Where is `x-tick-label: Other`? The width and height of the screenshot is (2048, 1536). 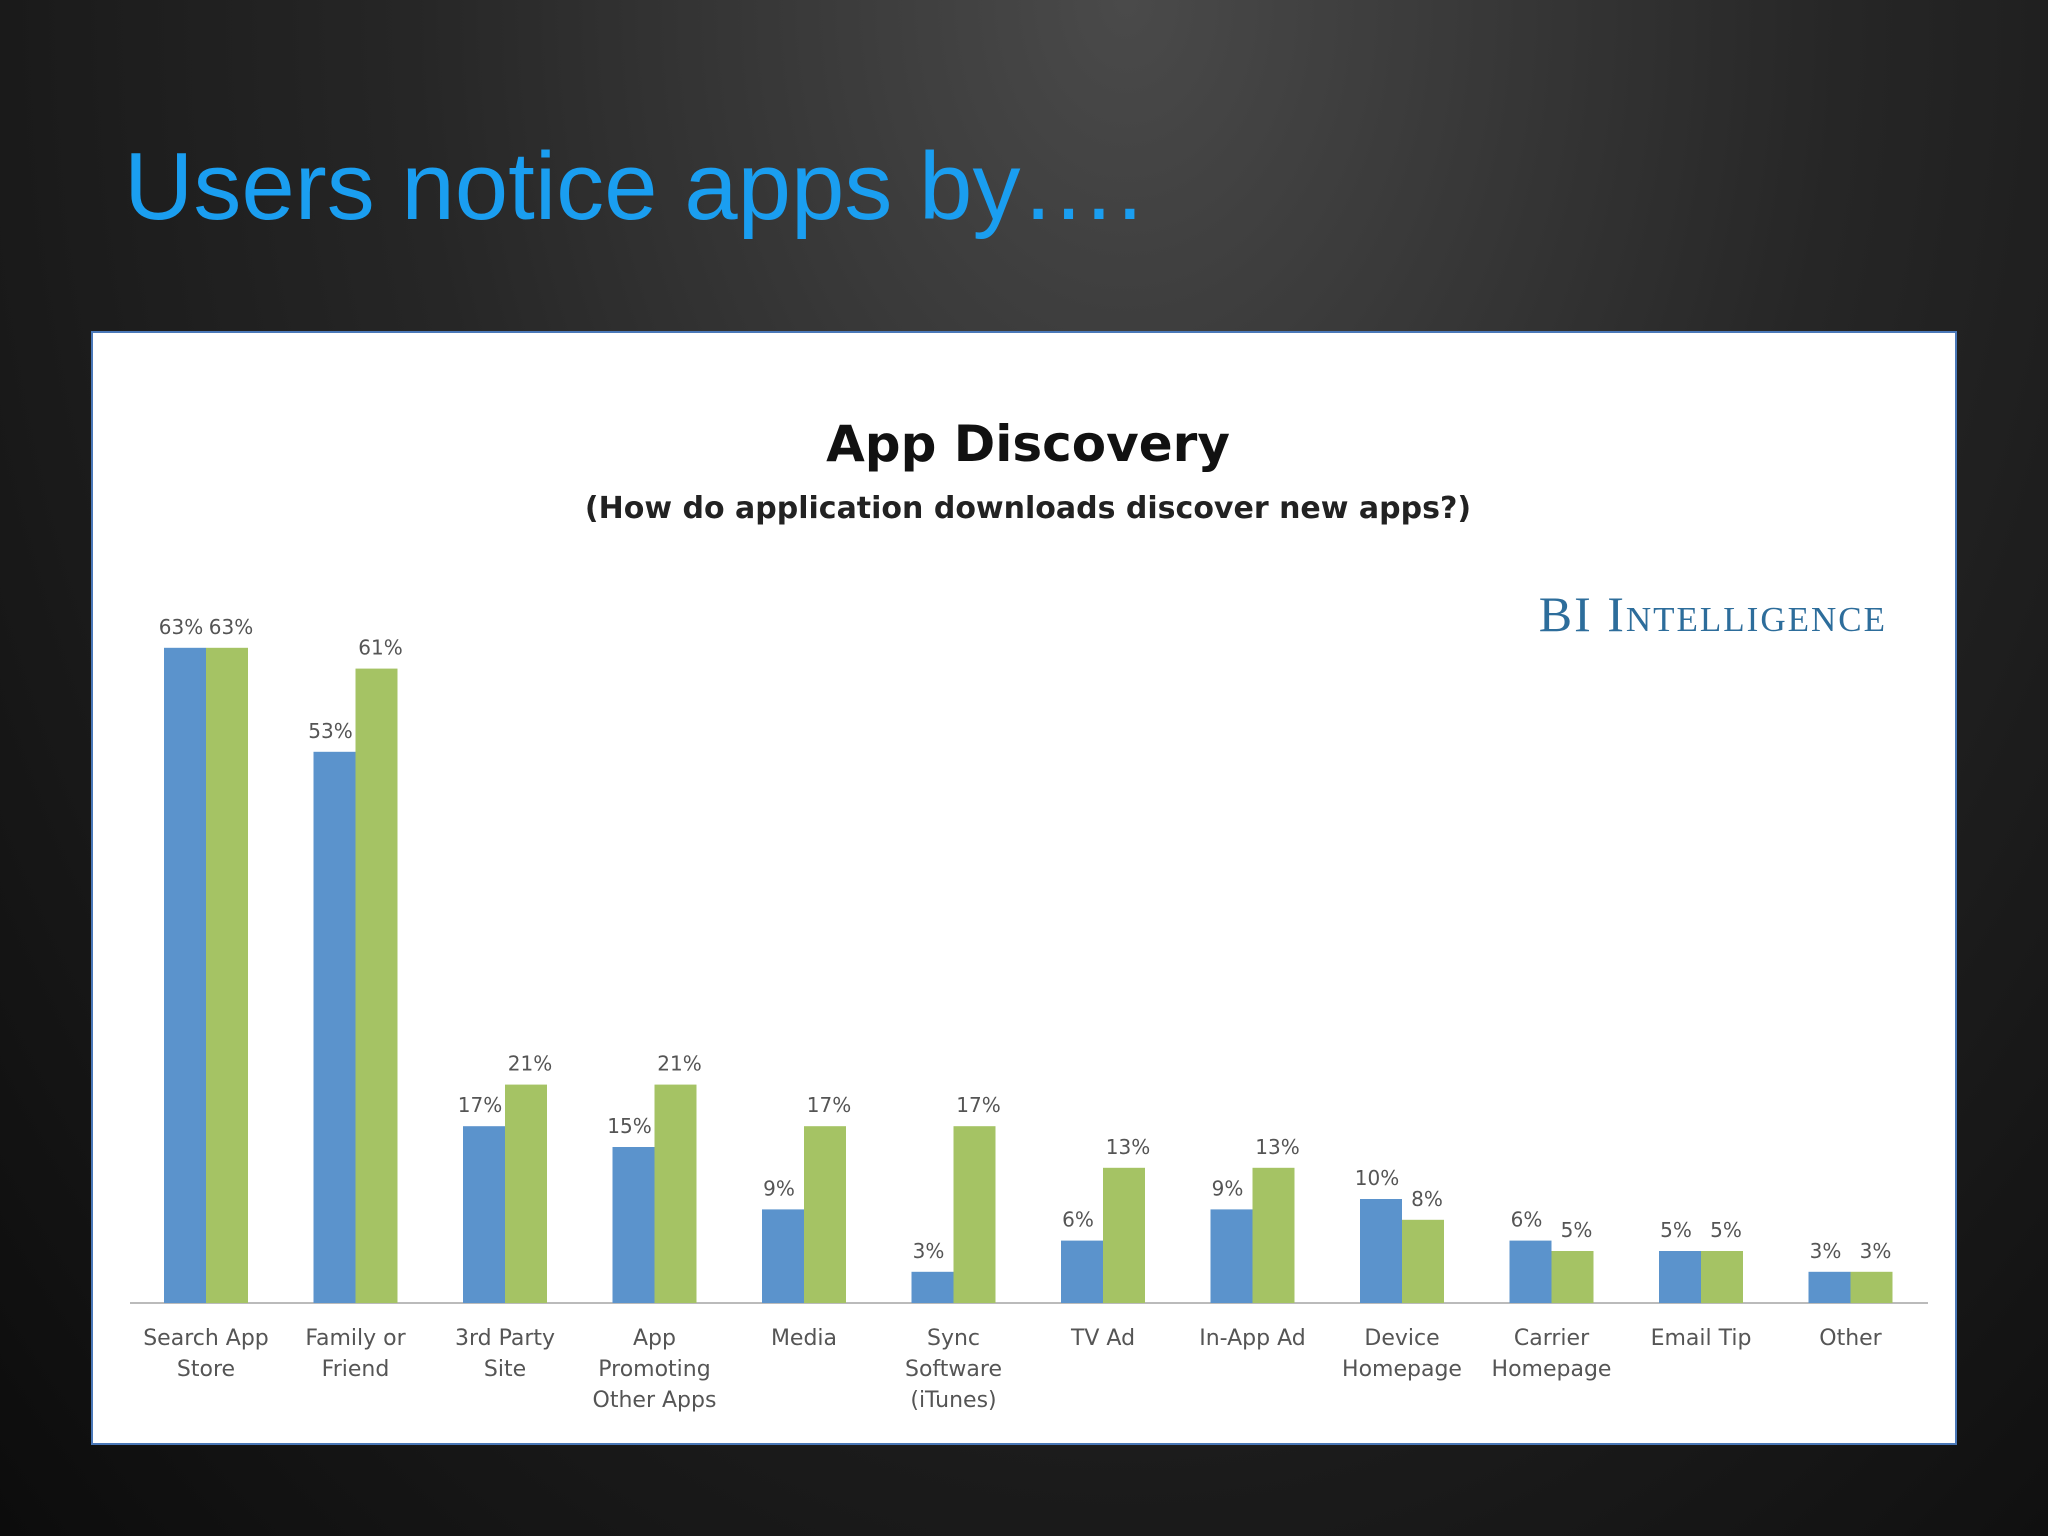 x-tick-label: Other is located at coordinates (1850, 1338).